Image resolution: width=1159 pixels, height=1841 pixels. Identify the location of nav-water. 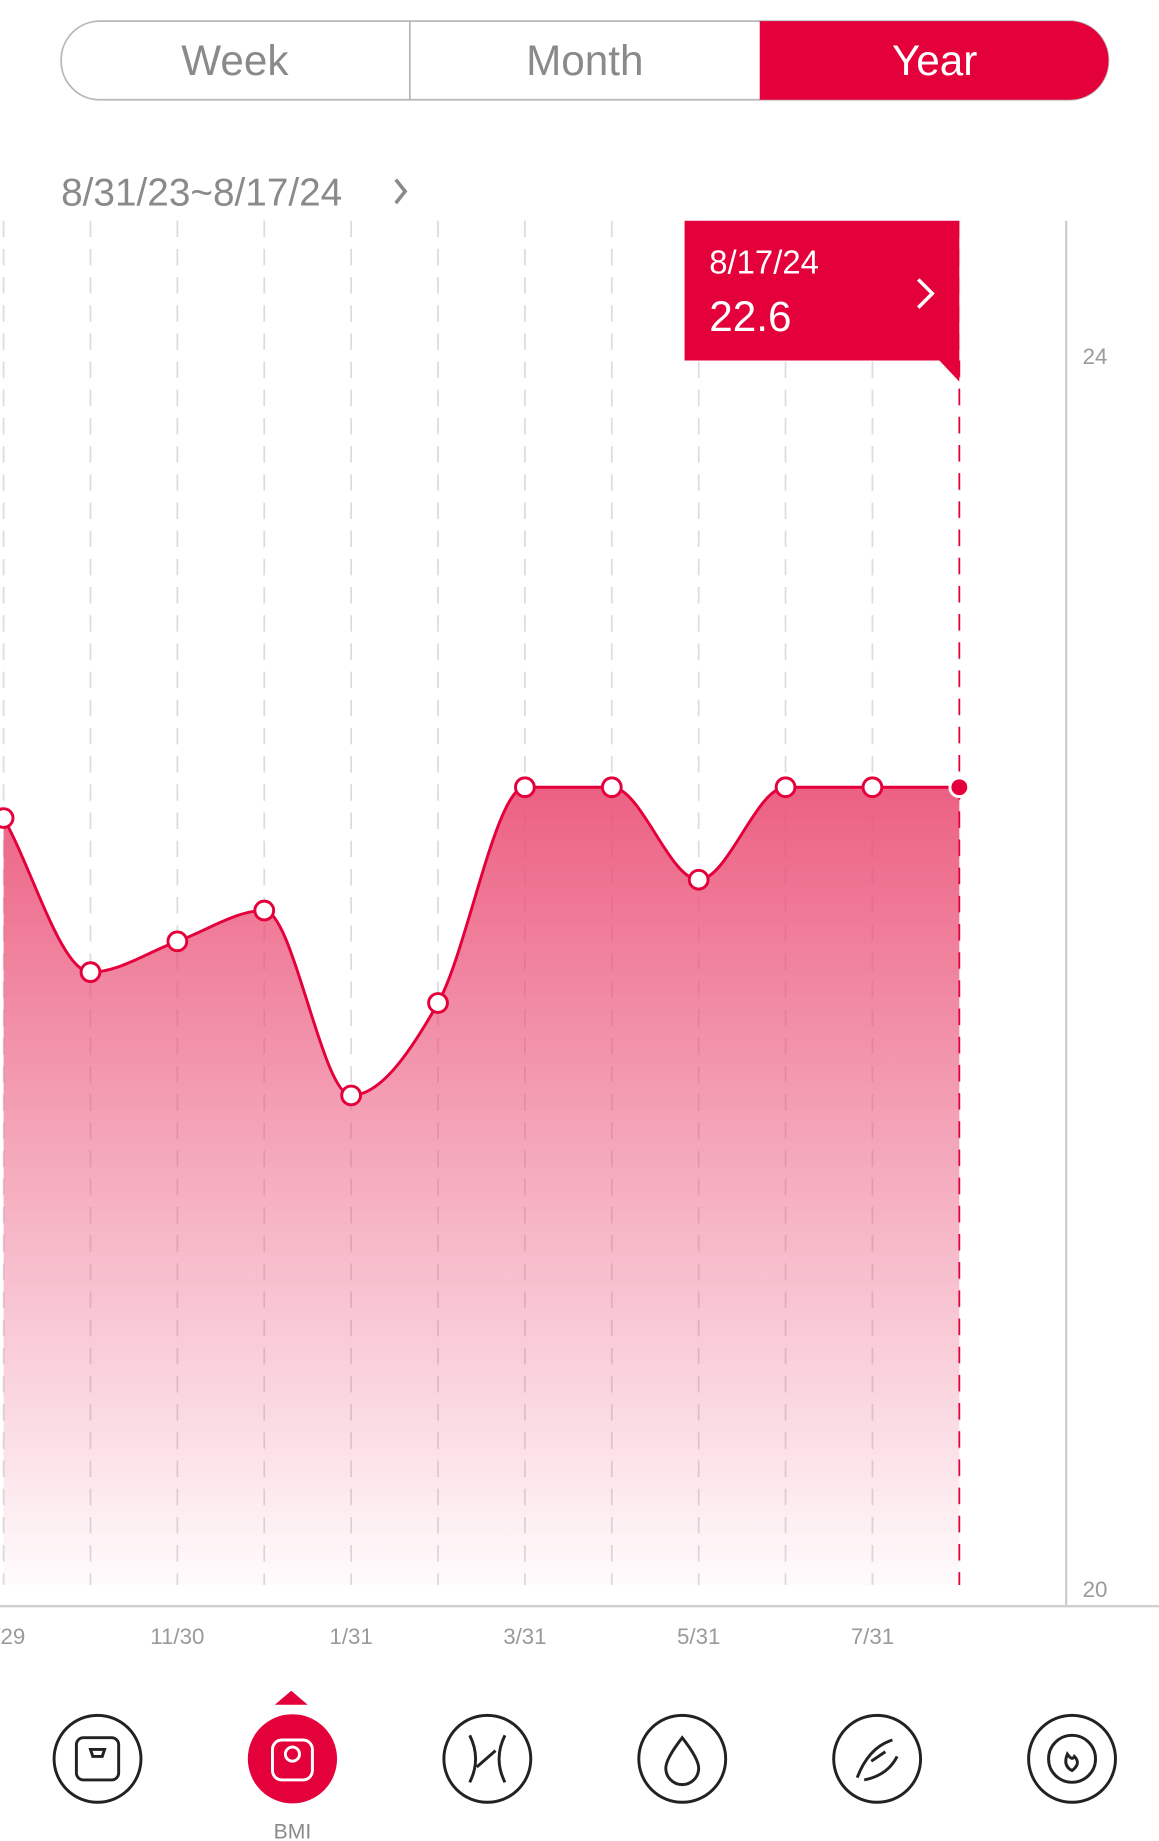
(682, 1758).